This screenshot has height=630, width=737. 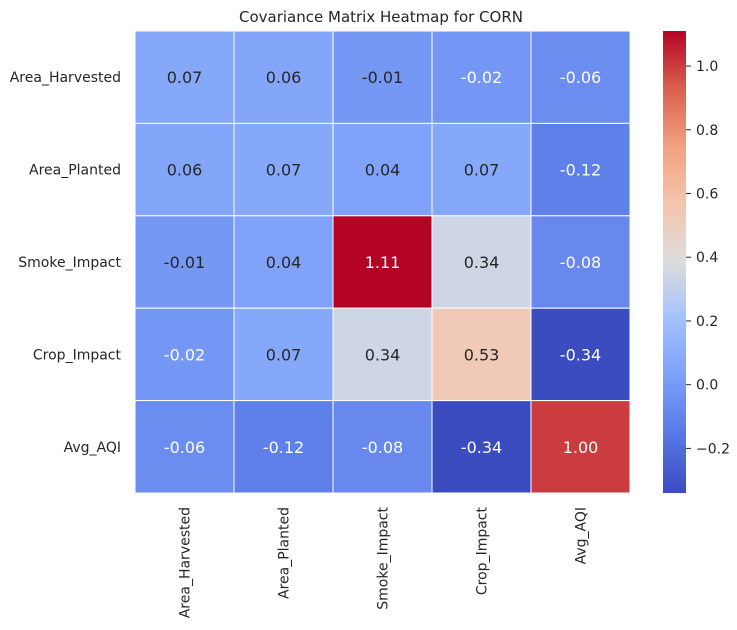 I want to click on heatmap-cell-r0-c3, so click(x=481, y=77).